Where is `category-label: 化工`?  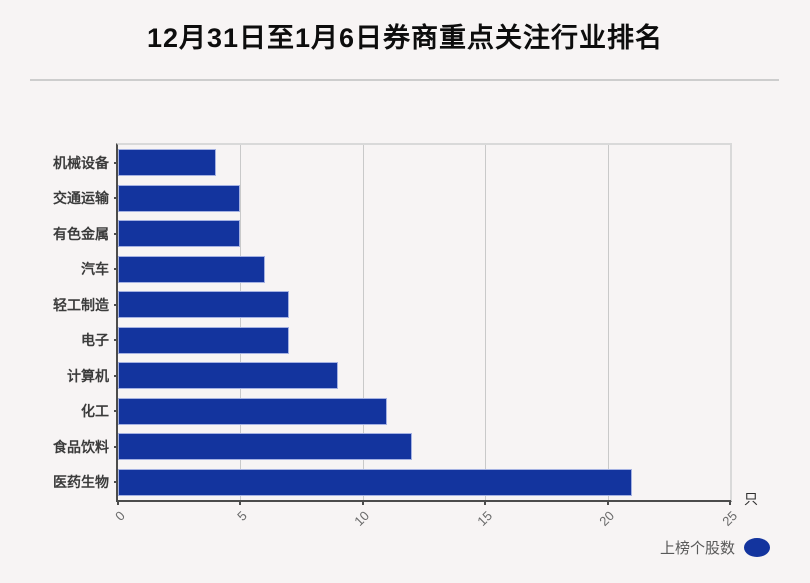
category-label: 化工 is located at coordinates (95, 411).